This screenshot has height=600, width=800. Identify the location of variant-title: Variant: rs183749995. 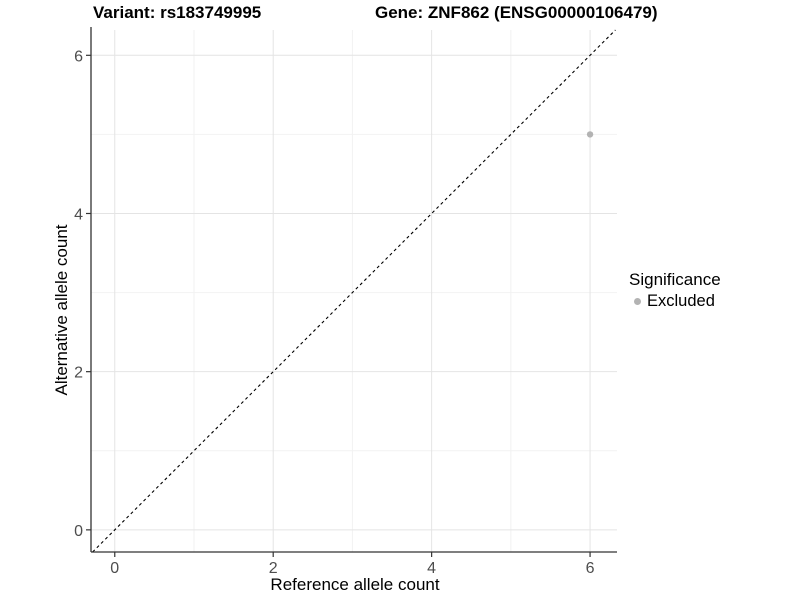
(177, 12).